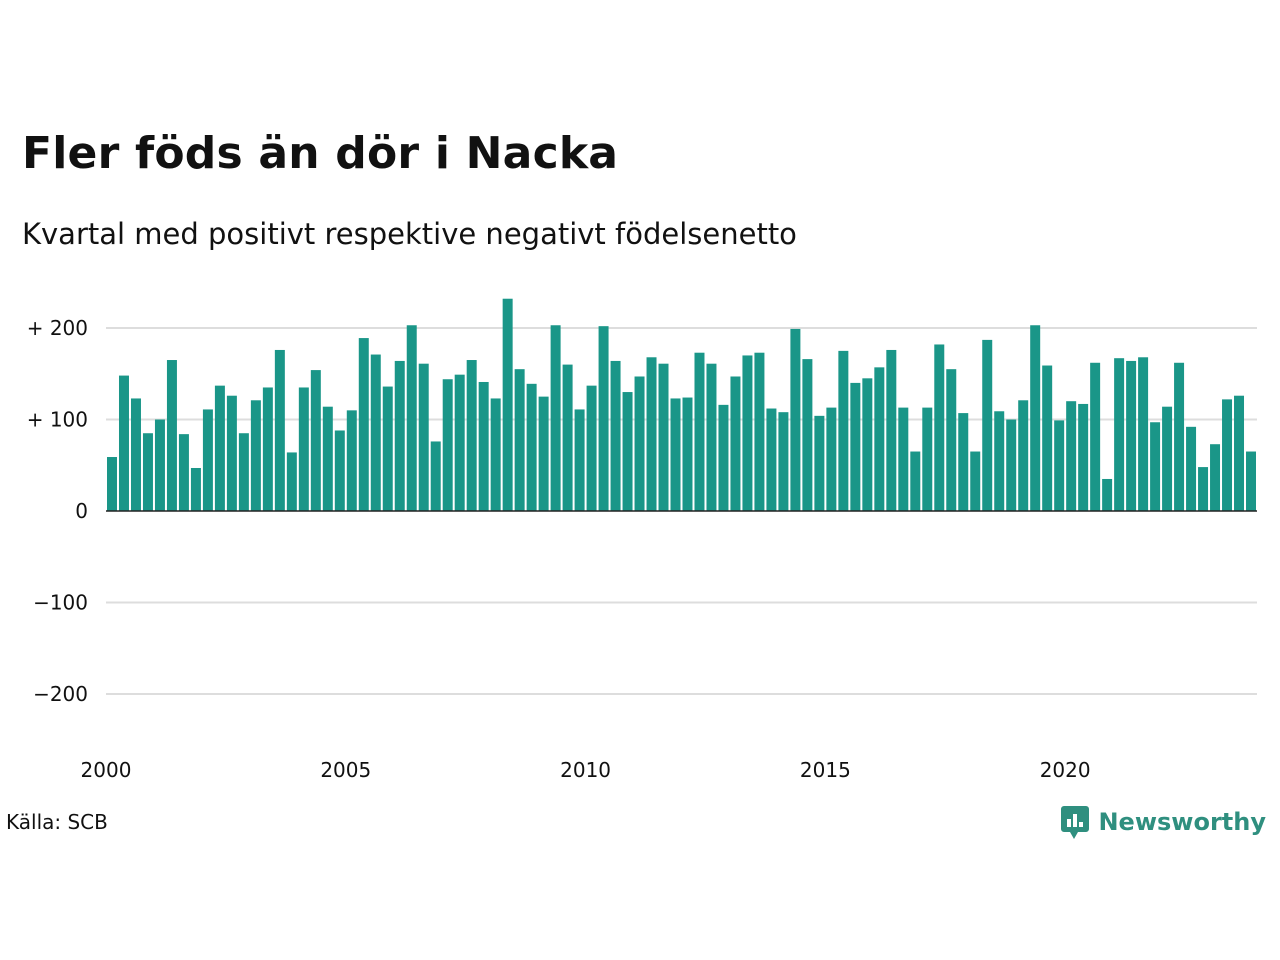  I want to click on y-tick-label: + 200, so click(57, 328).